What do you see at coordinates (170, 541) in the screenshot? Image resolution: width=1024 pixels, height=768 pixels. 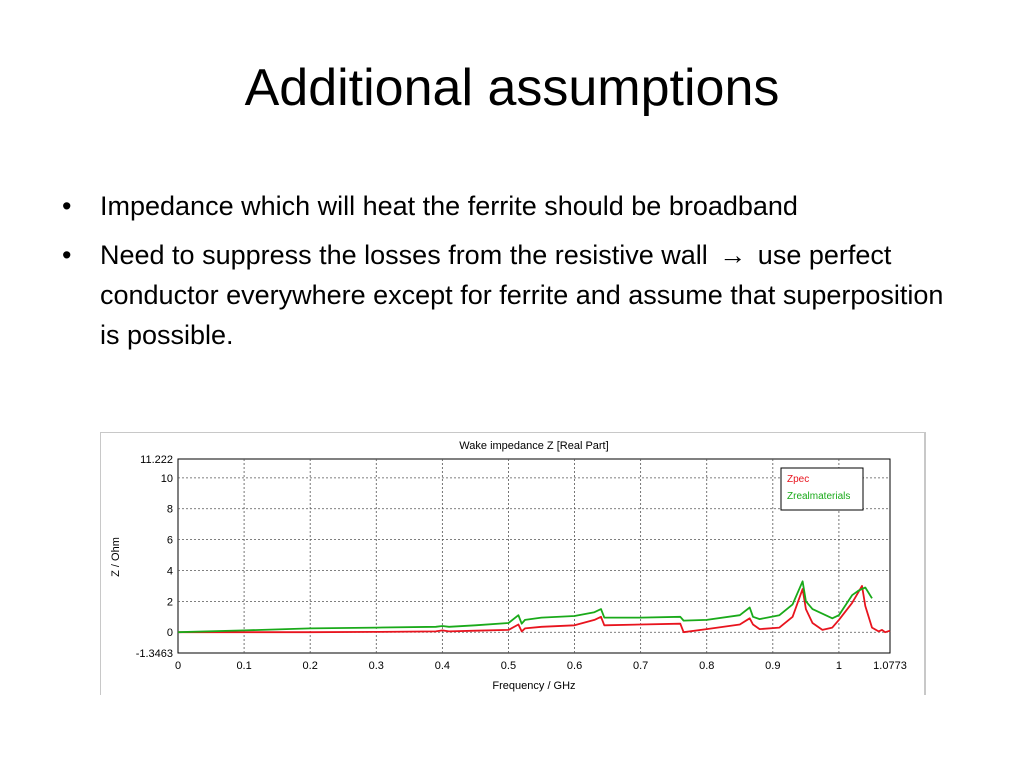 I see `y-tick-label: 6` at bounding box center [170, 541].